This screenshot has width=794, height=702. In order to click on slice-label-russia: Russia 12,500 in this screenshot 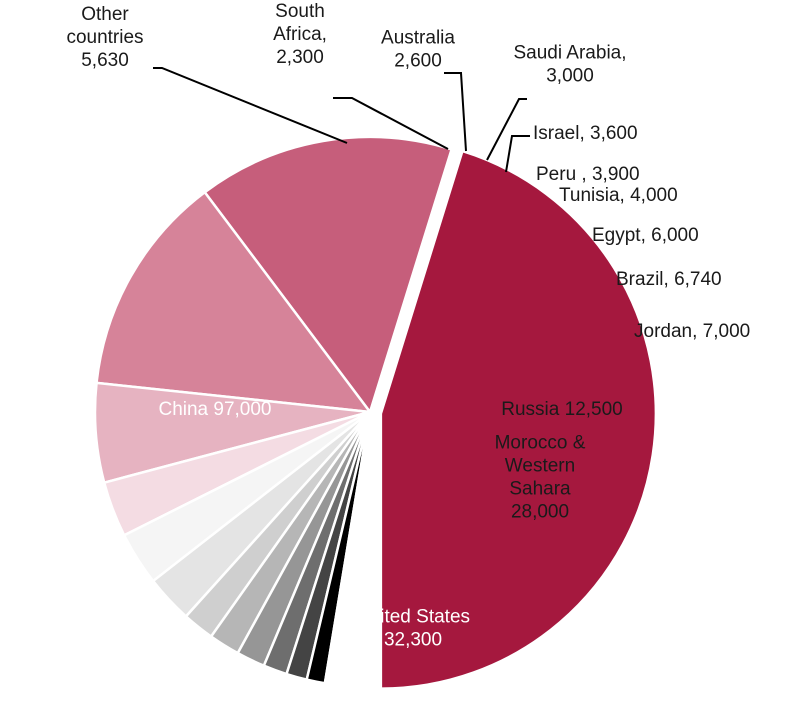, I will do `click(561, 409)`.